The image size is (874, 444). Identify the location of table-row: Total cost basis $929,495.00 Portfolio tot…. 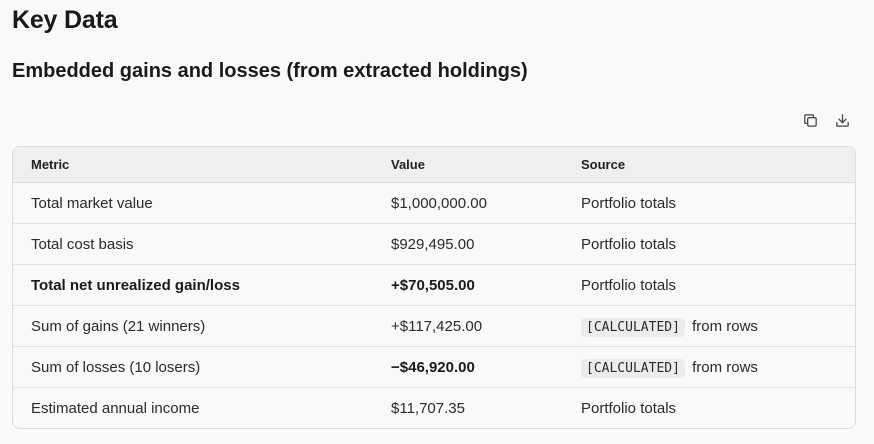
(434, 244).